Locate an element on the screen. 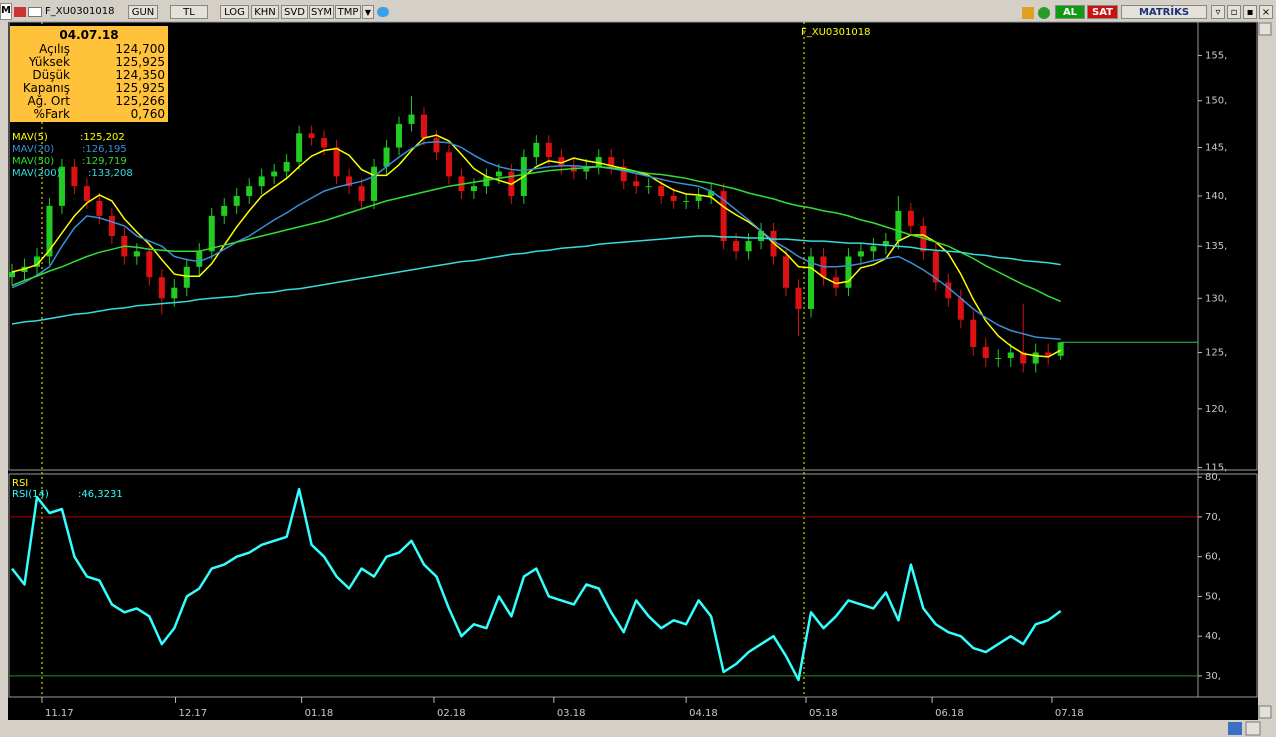 Image resolution: width=1276 pixels, height=737 pixels. tool-icon is located at coordinates (1028, 13).